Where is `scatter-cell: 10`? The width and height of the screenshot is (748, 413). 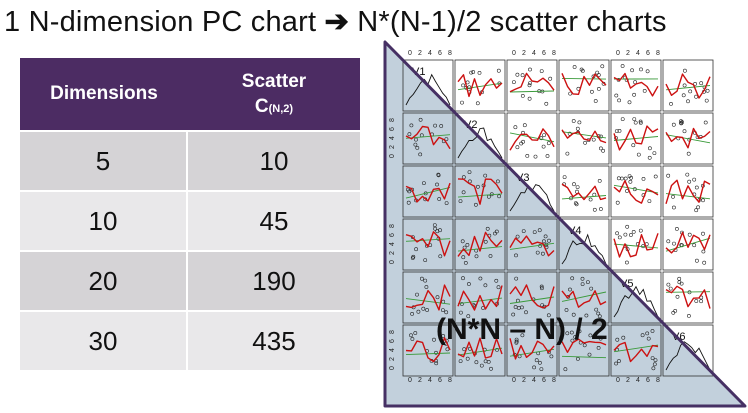 scatter-cell: 10 is located at coordinates (274, 160).